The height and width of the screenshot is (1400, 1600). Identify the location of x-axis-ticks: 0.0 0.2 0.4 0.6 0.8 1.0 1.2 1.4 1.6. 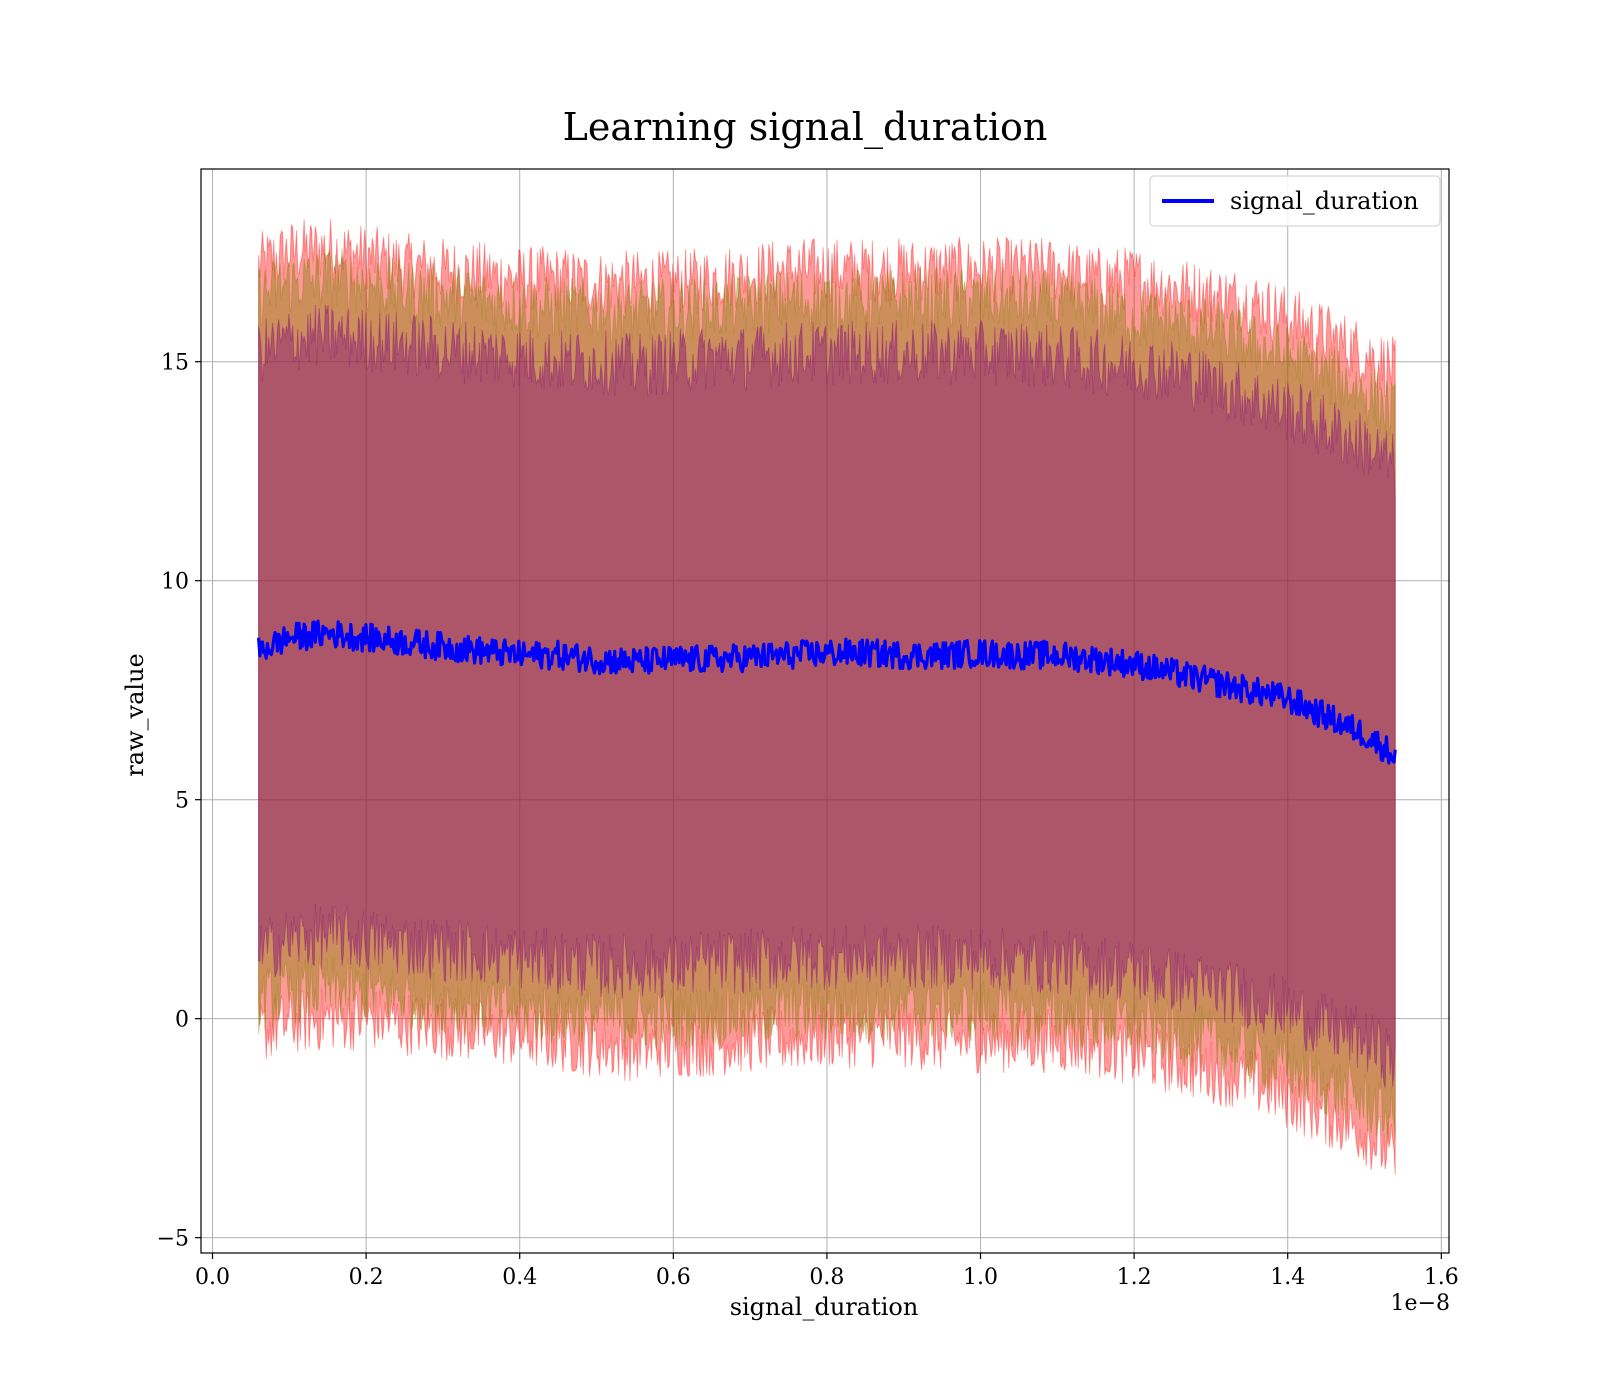
(827, 1271).